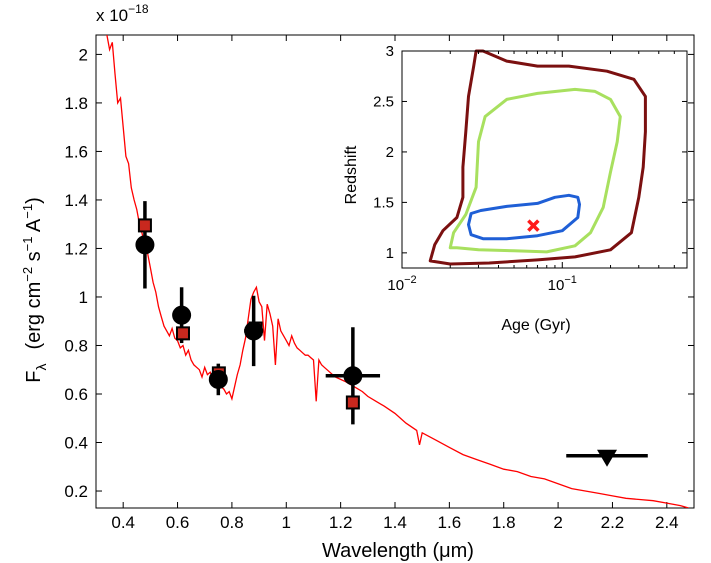 The width and height of the screenshot is (711, 563). Describe the element at coordinates (390, 51) in the screenshot. I see `inset-y-tick-label: 3` at that location.